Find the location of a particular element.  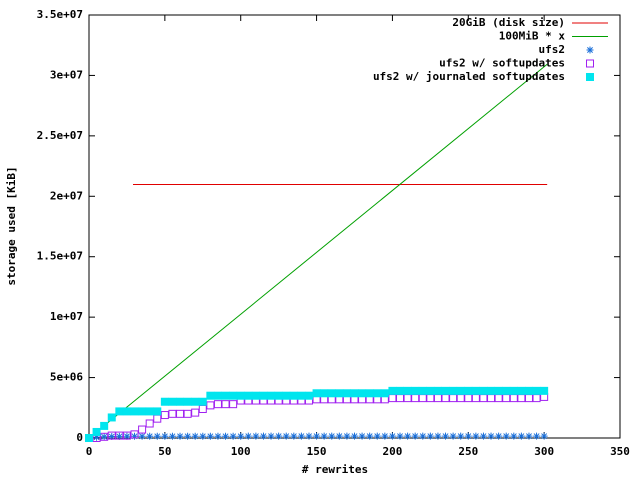

y-tick-label: 2.5e+07 is located at coordinates (60, 135).